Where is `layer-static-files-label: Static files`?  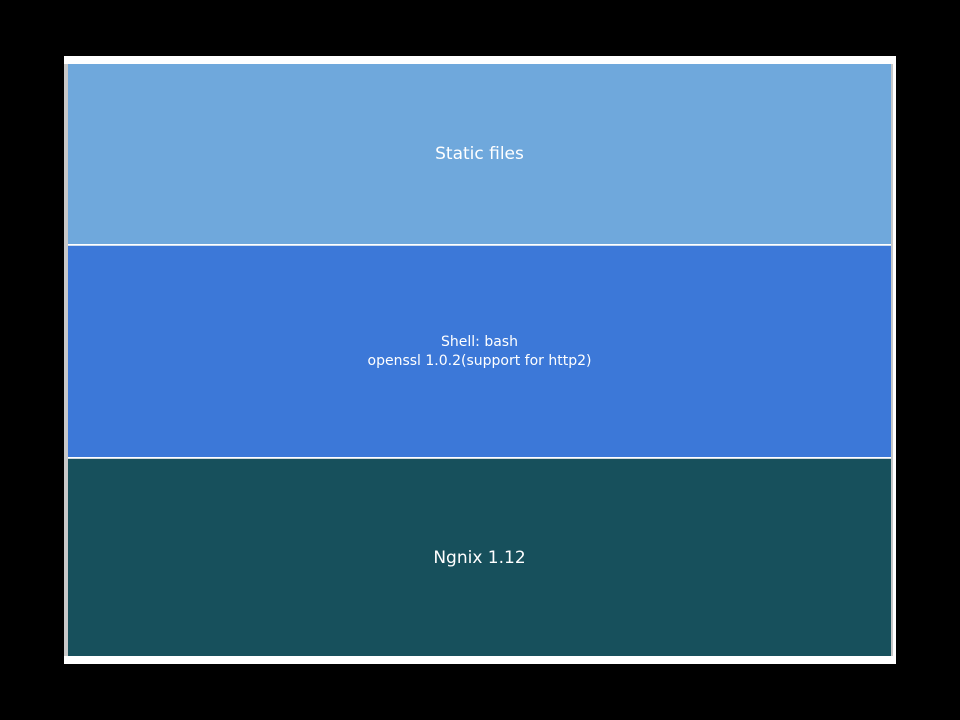
layer-static-files-label: Static files is located at coordinates (479, 154).